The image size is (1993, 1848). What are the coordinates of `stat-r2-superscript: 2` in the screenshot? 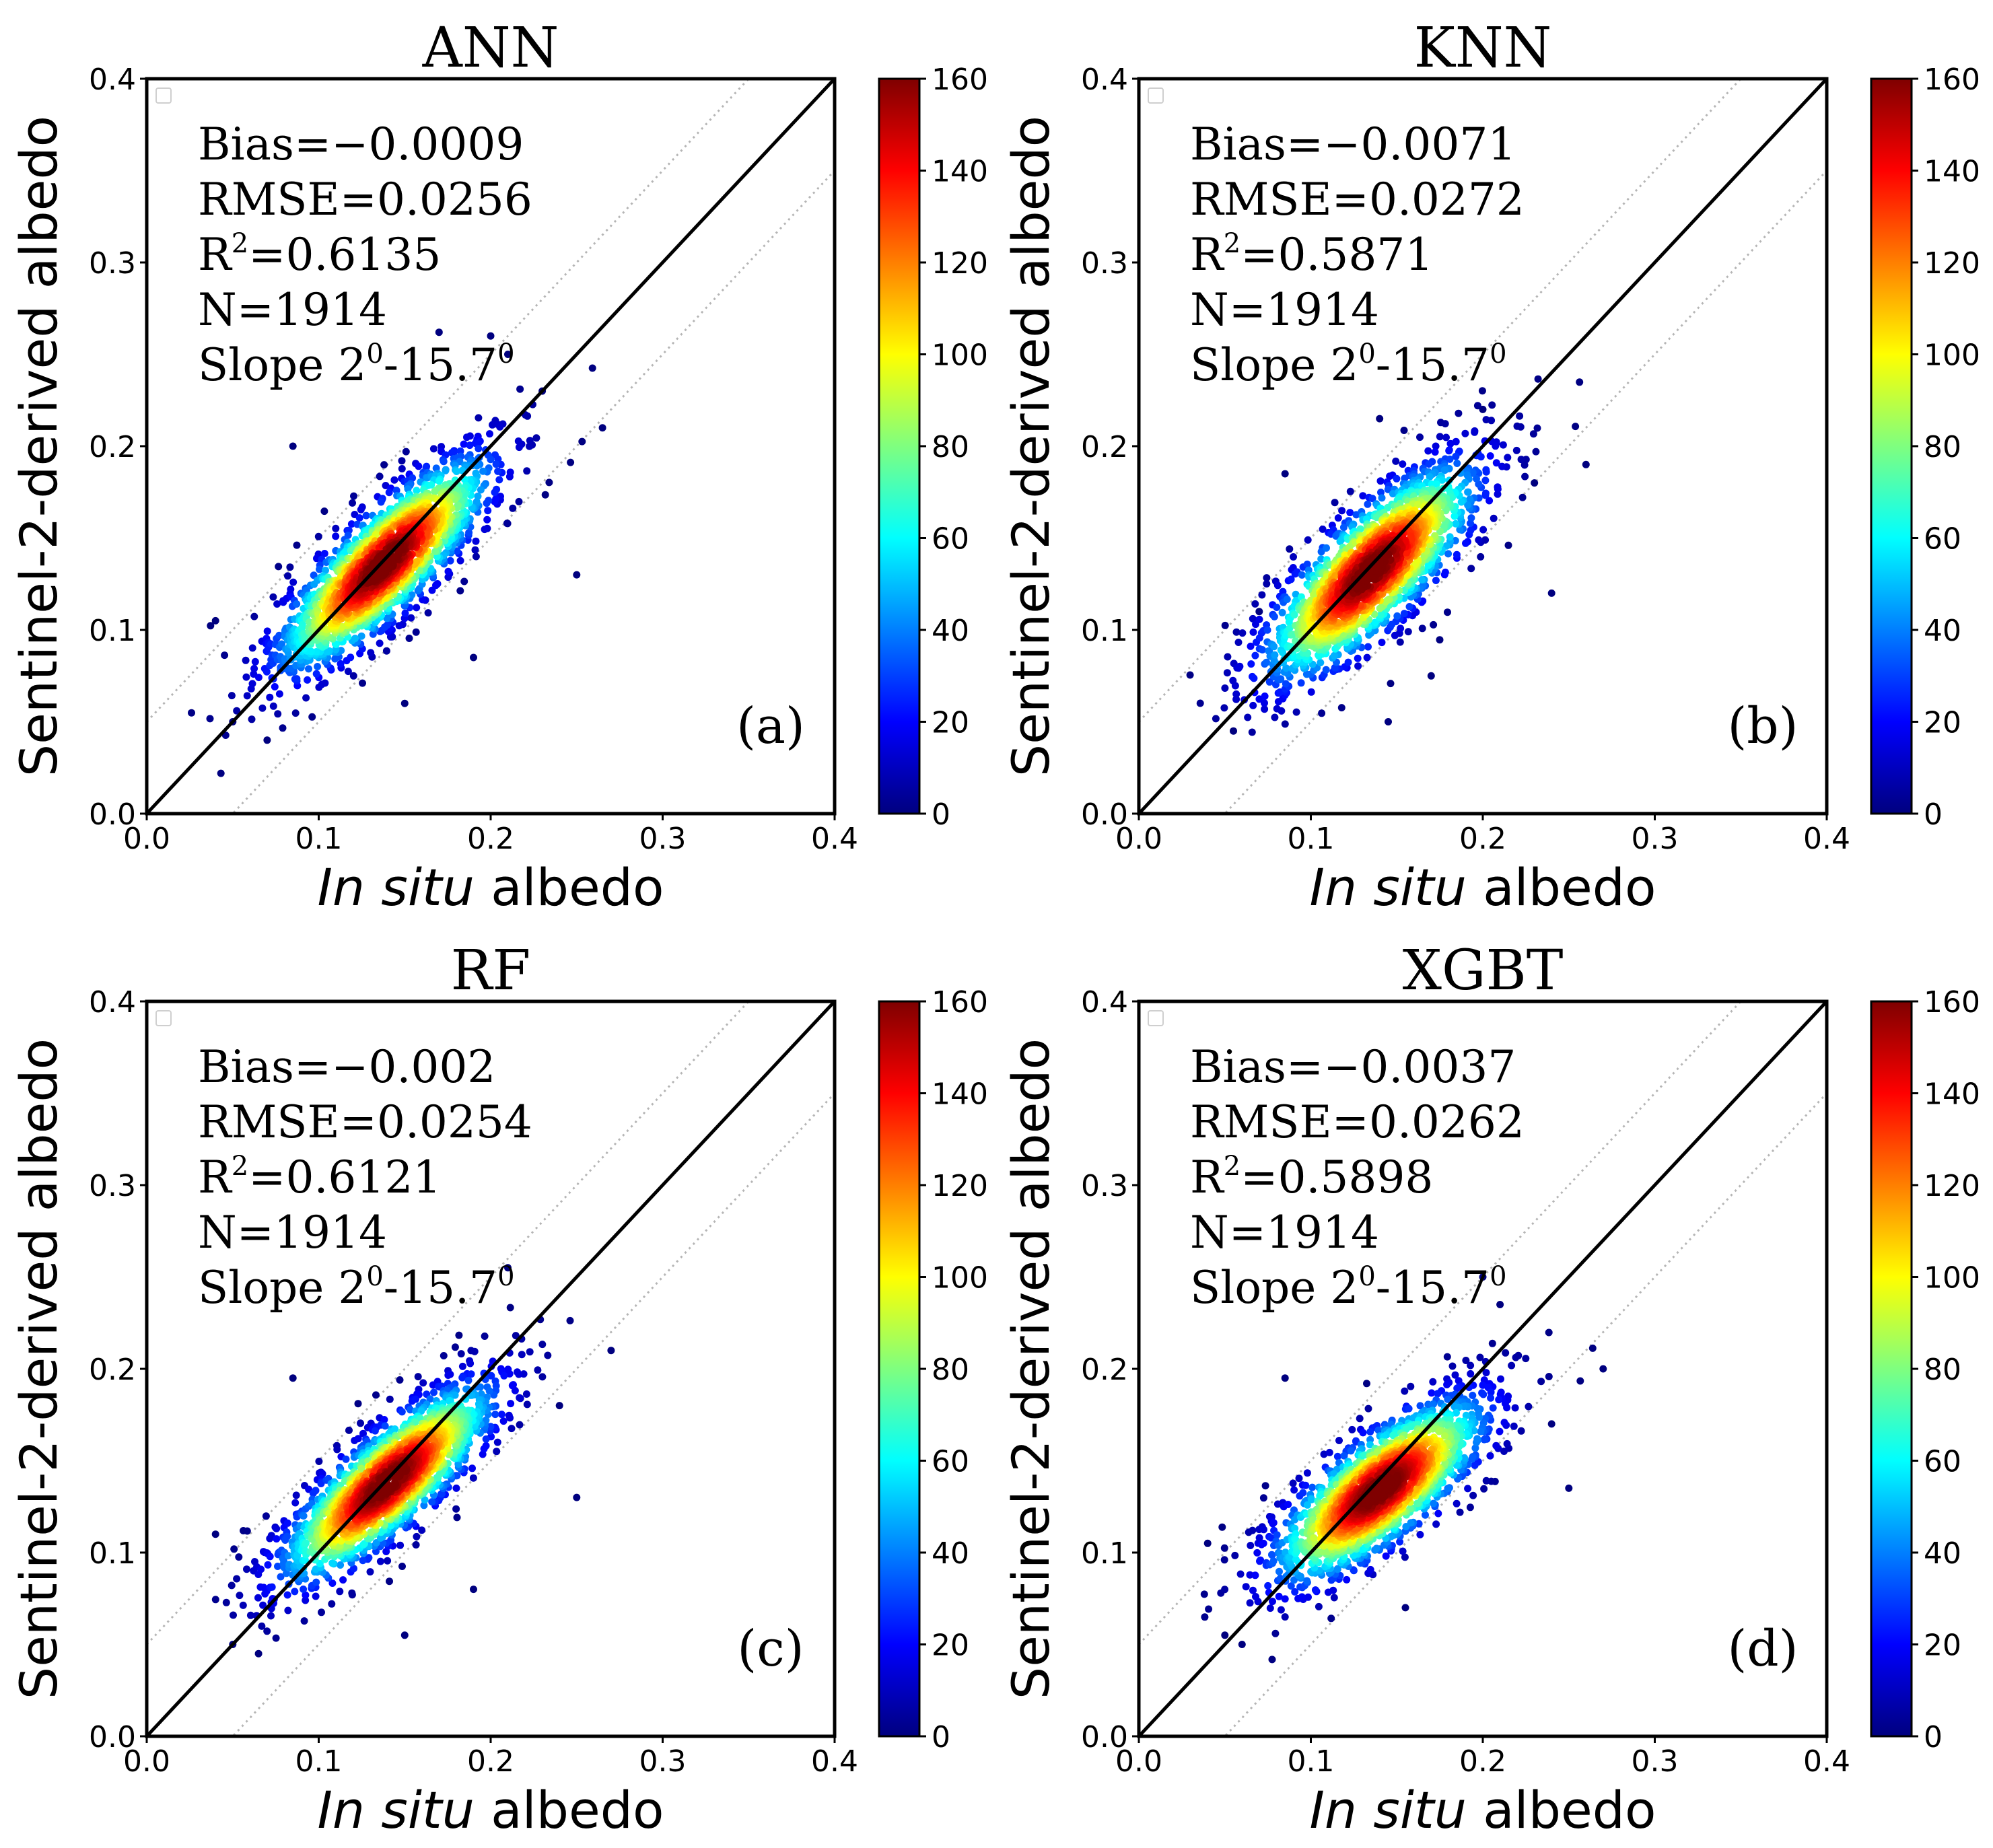 It's located at (1232, 243).